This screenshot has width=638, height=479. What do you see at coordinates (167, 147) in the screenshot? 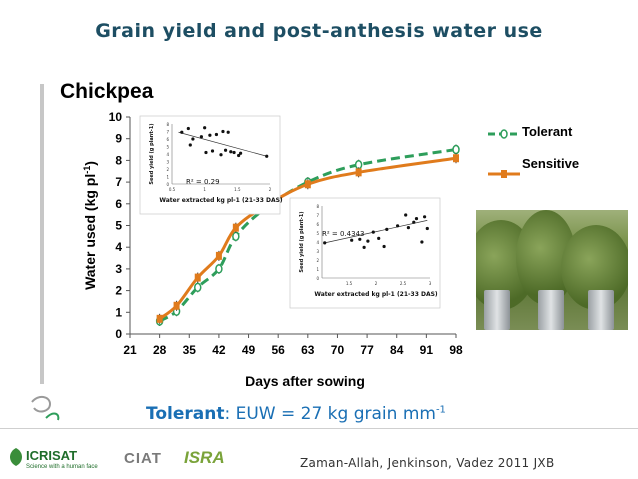
I see `inset-scatter-1-y-tick-label: 5` at bounding box center [167, 147].